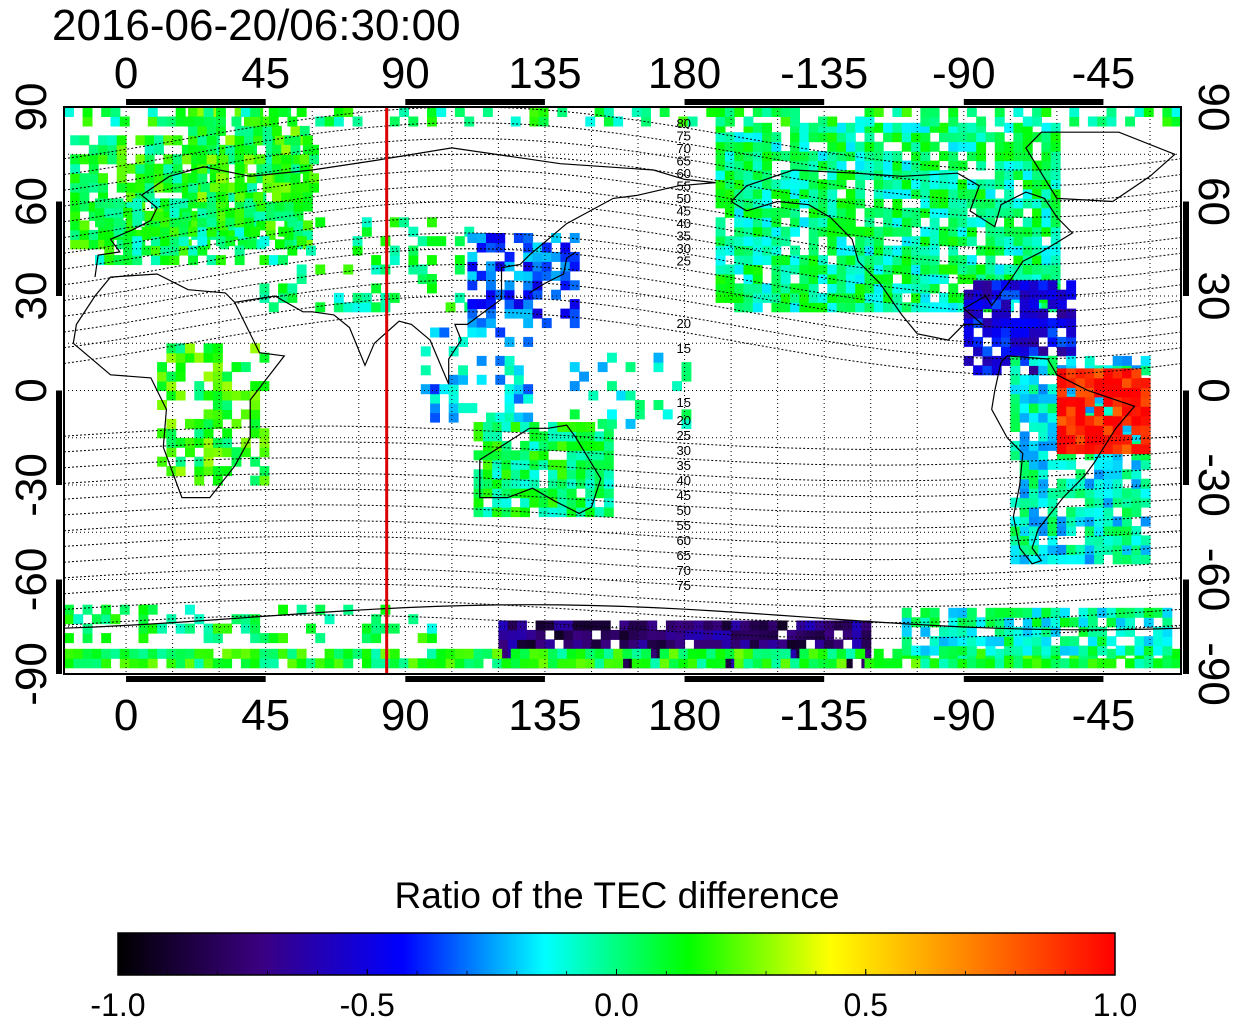  Describe the element at coordinates (405, 73) in the screenshot. I see `top-lon-tick-label: 90` at that location.